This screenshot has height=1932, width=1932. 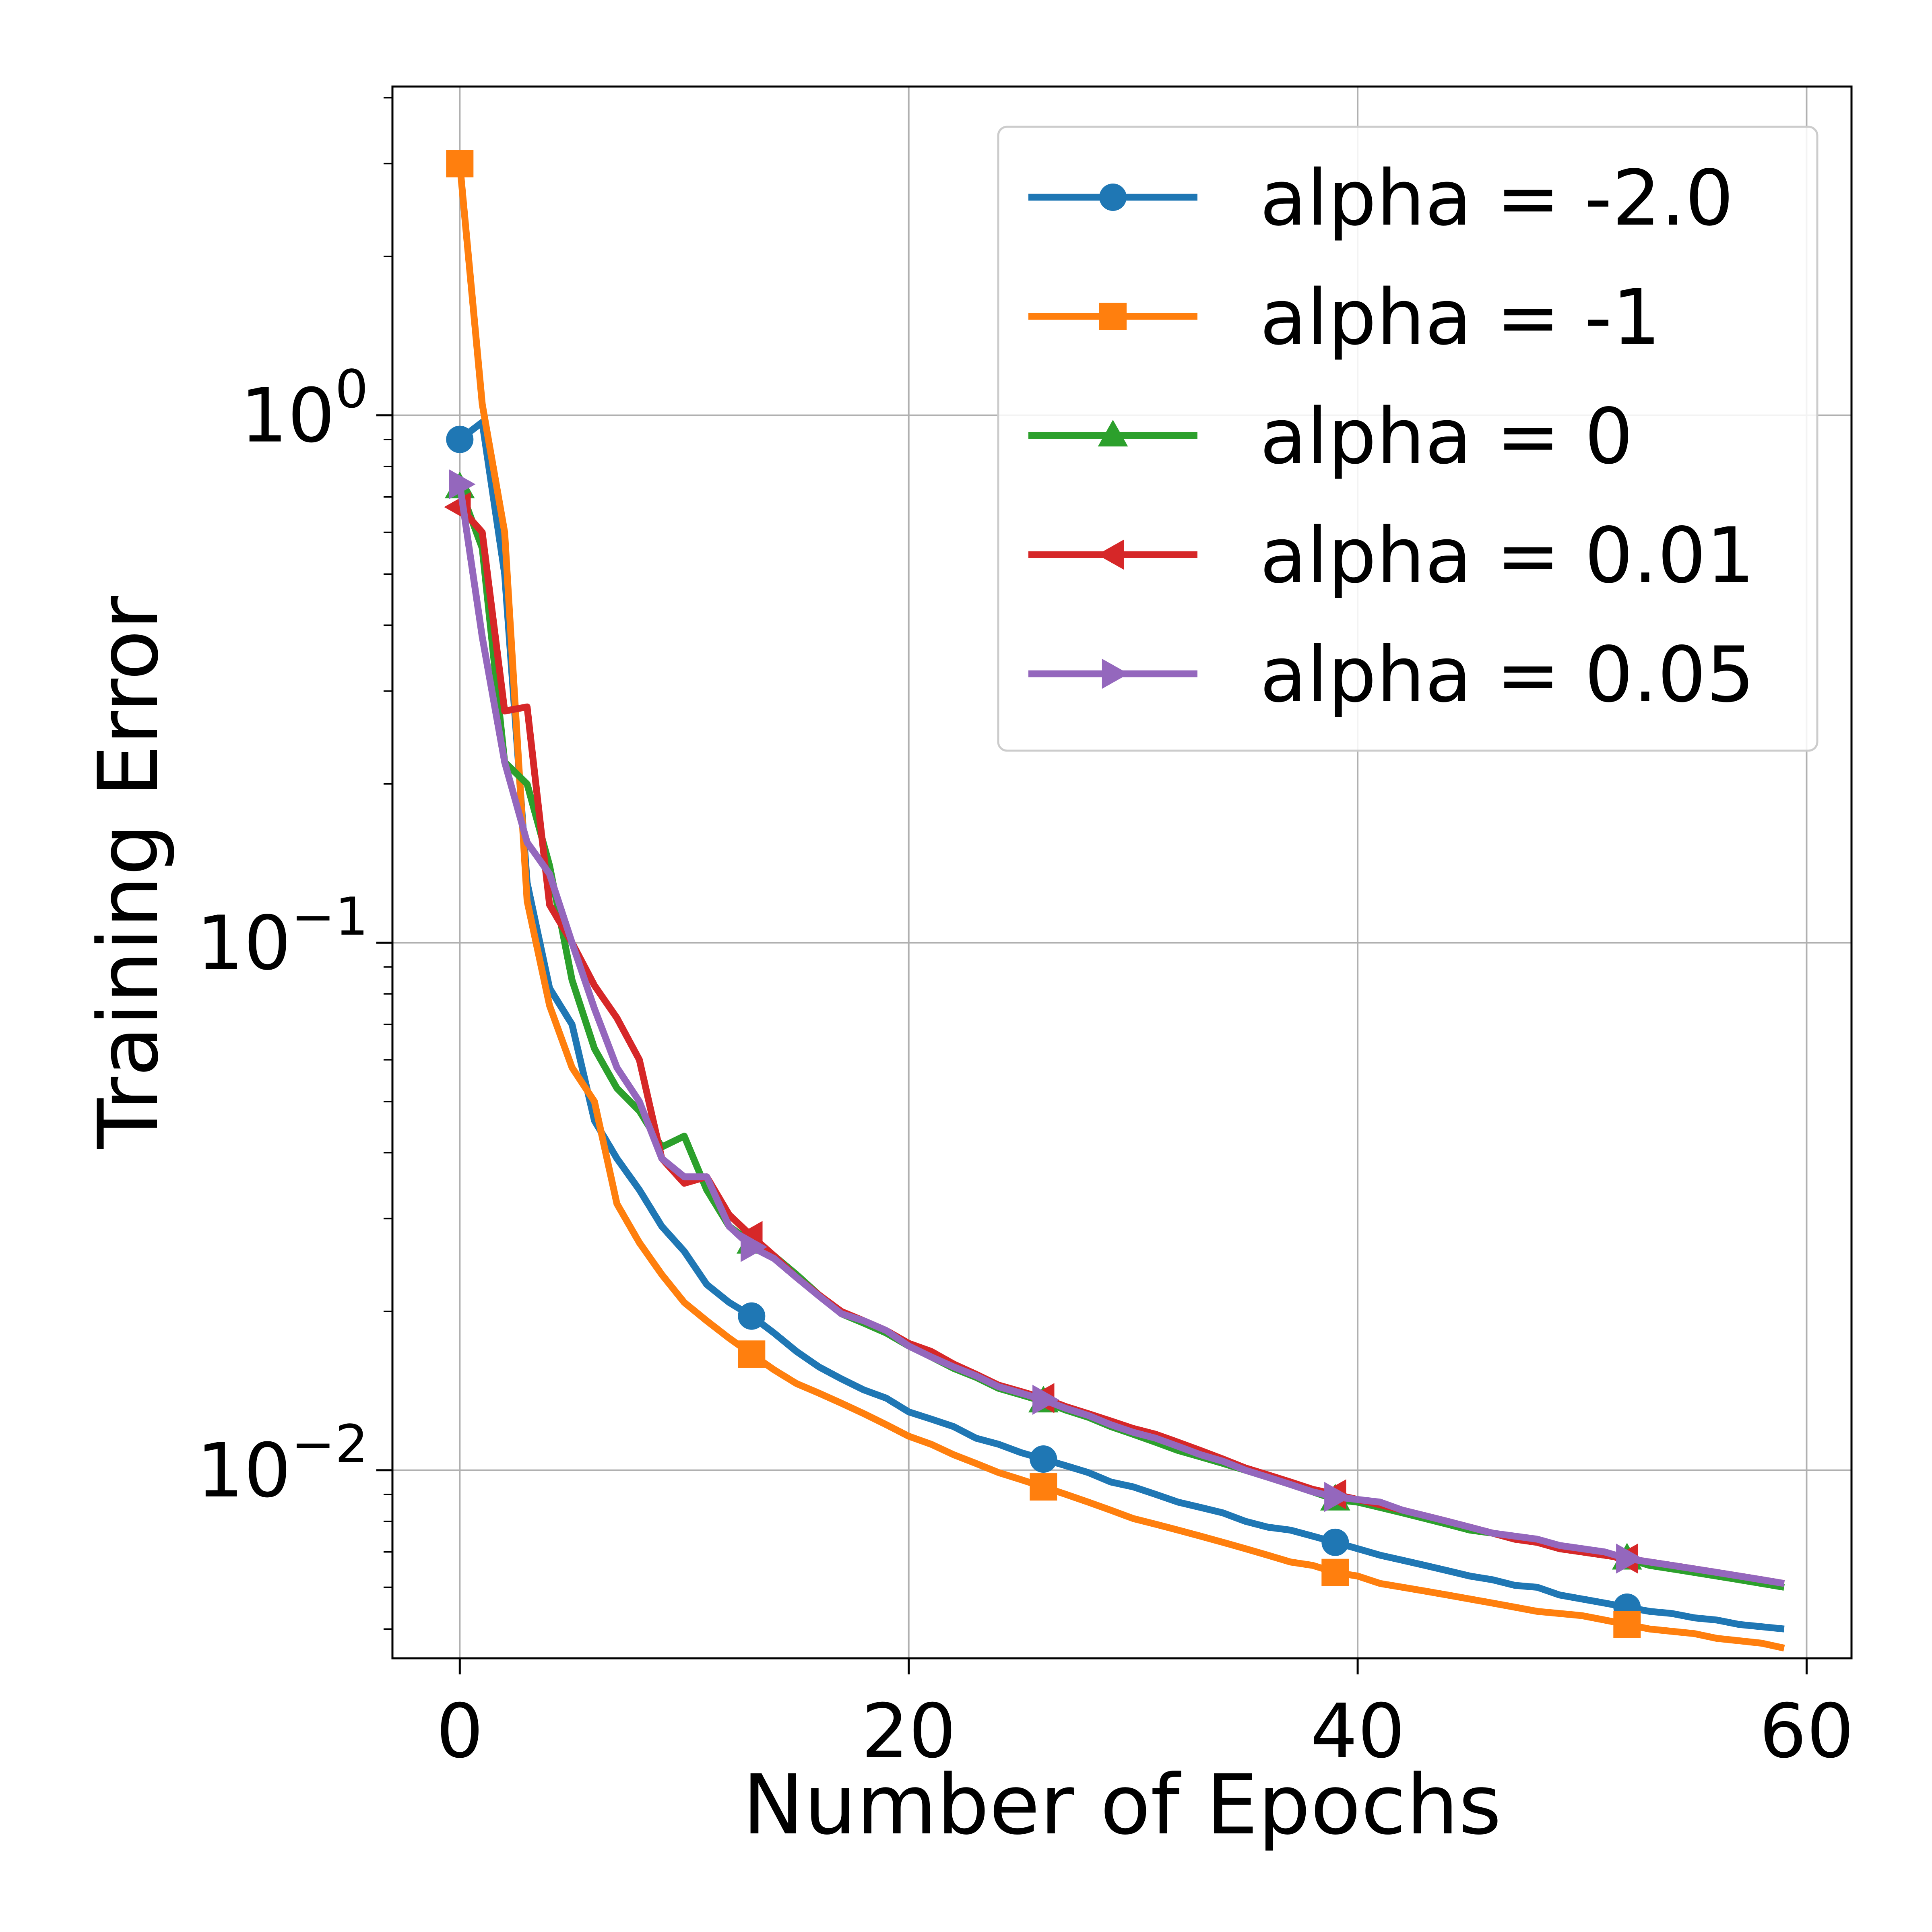 What do you see at coordinates (282, 1464) in the screenshot?
I see `y-tick-label: 10⁻²` at bounding box center [282, 1464].